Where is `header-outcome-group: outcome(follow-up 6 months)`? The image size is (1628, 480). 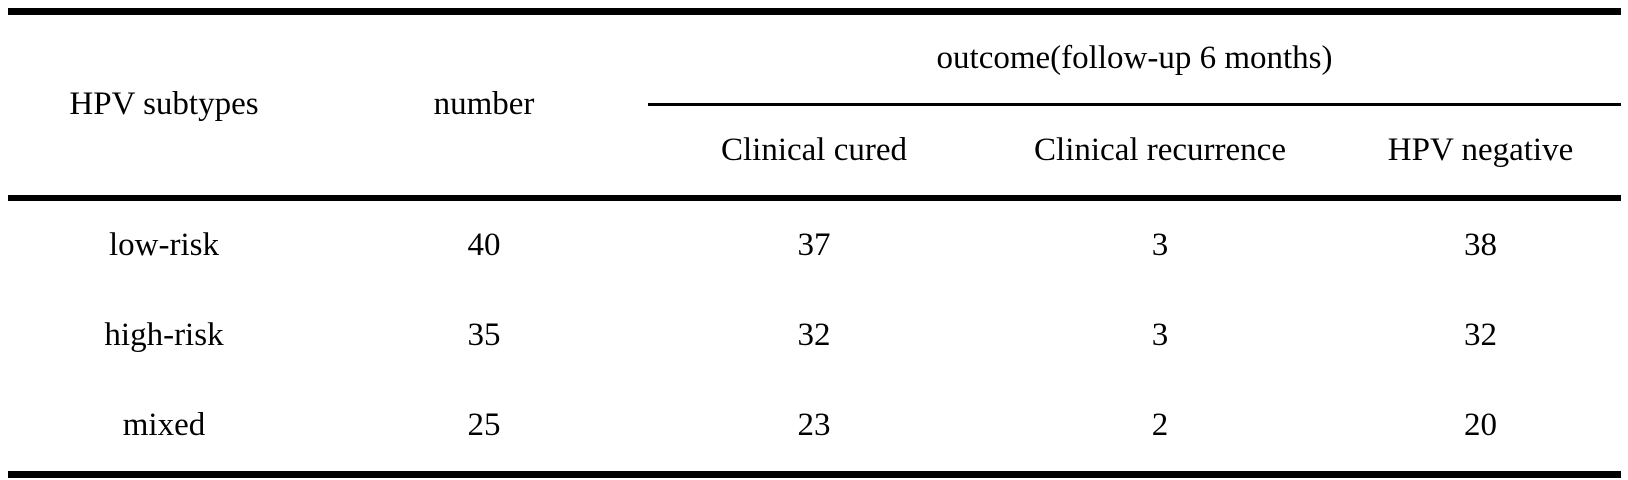
header-outcome-group: outcome(follow-up 6 months) is located at coordinates (1135, 58).